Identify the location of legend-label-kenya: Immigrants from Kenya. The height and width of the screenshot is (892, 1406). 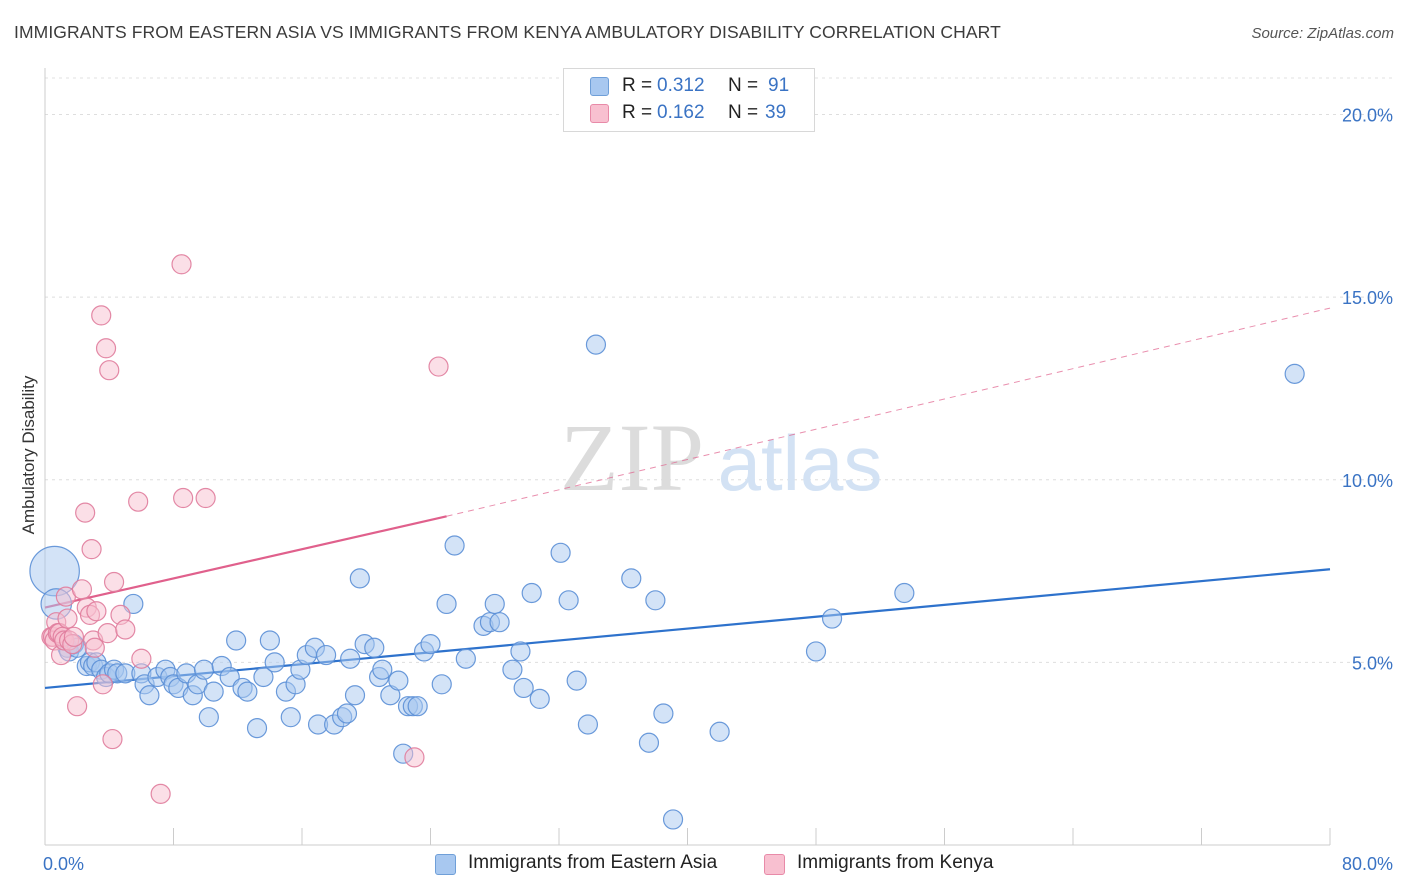
(895, 862).